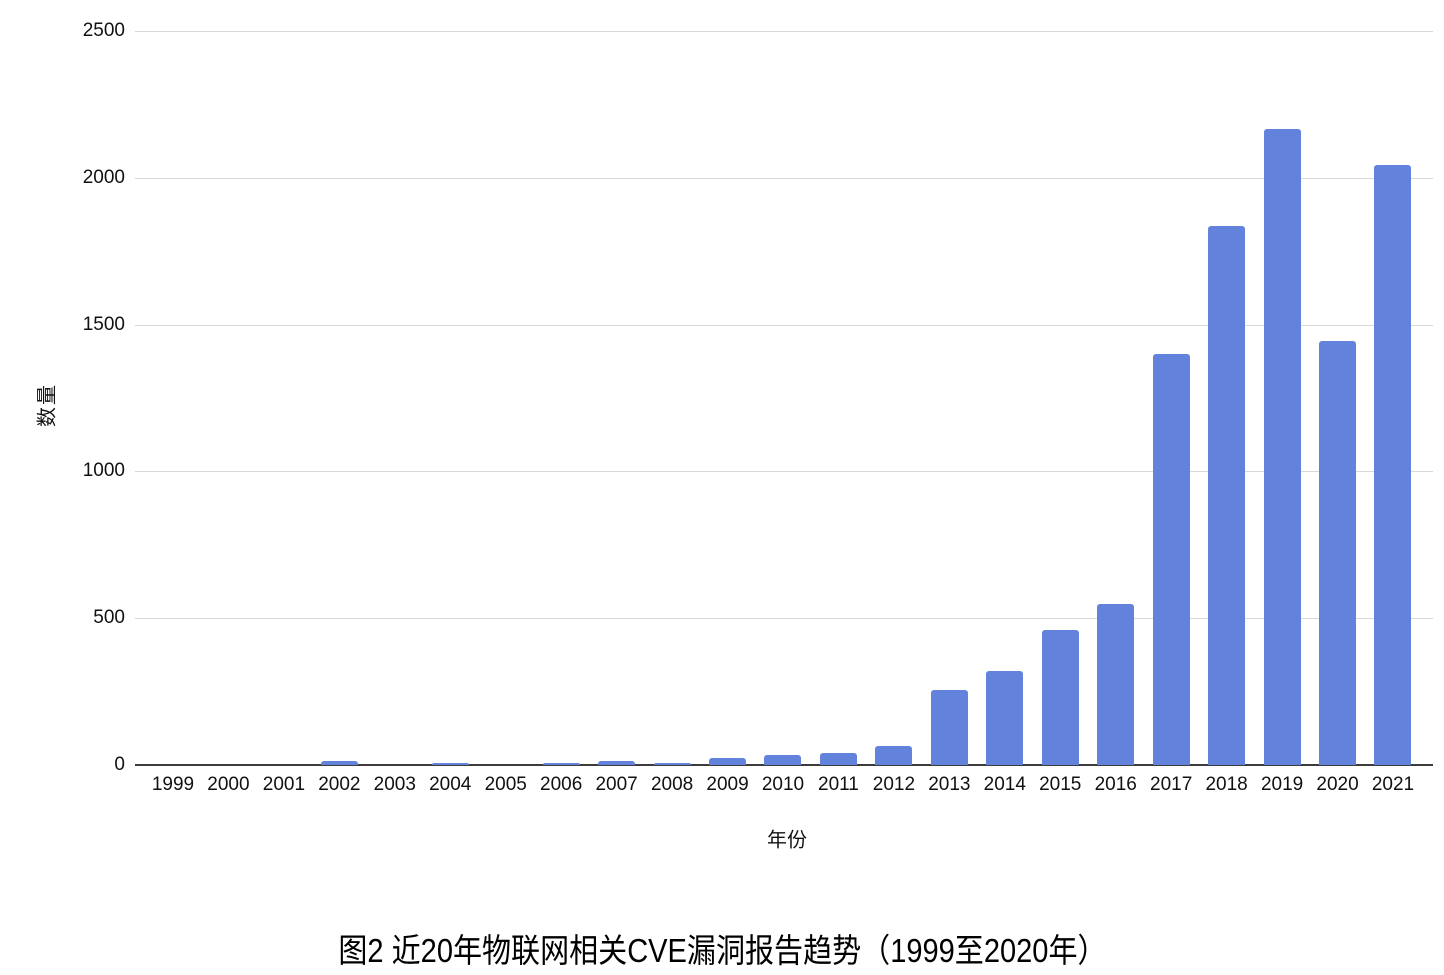  I want to click on figure-caption: 图2 近20年物联网相关CVE漏洞报告趋势（1999至2020年）, so click(722, 948).